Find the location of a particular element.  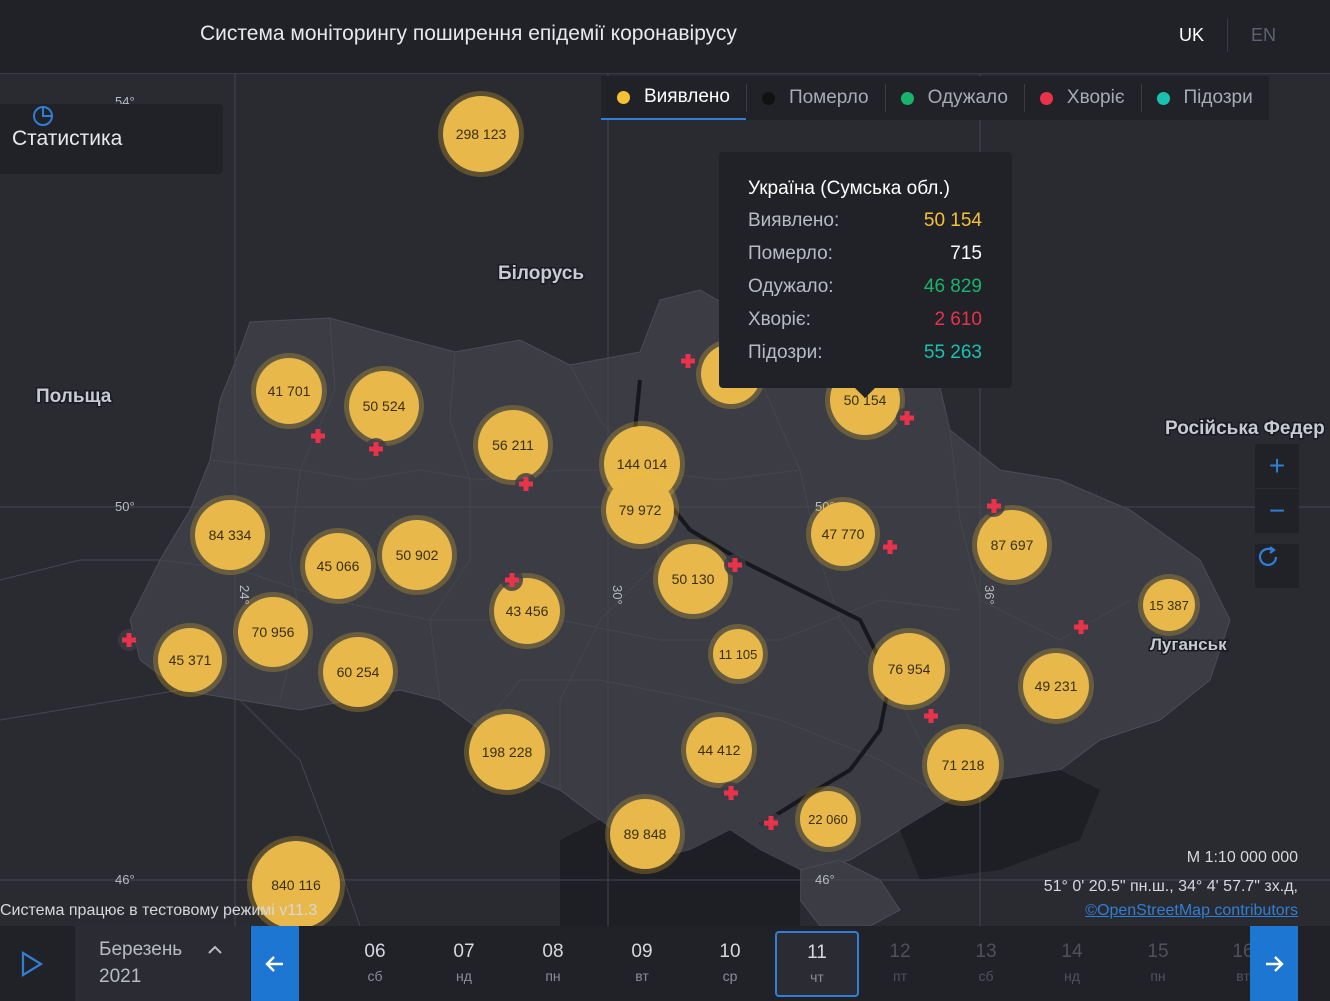

case-cluster: 50 130 is located at coordinates (693, 579).